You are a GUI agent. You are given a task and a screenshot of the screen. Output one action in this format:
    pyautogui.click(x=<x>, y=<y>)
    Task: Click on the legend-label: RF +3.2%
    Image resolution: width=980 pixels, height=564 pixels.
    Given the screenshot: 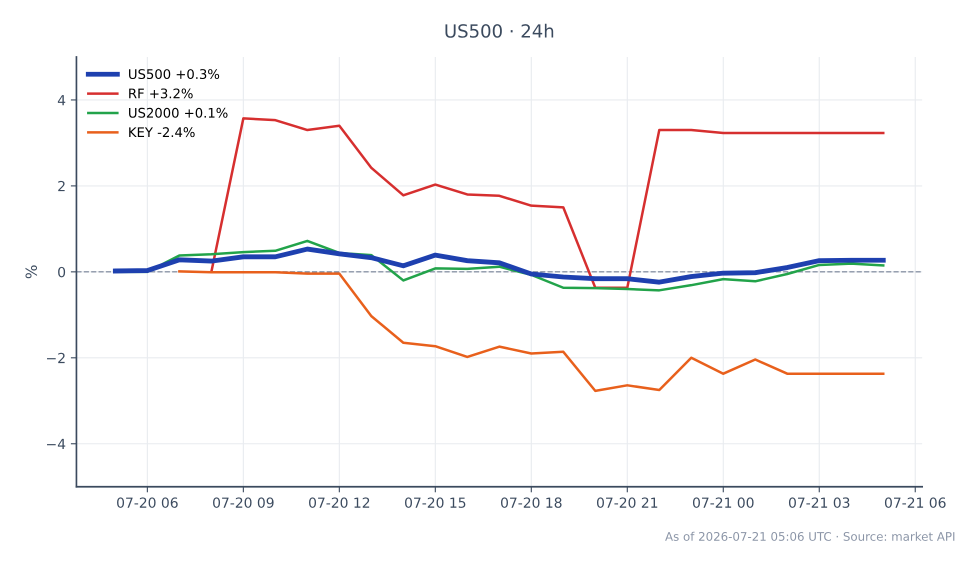 What is the action you would take?
    pyautogui.click(x=161, y=93)
    